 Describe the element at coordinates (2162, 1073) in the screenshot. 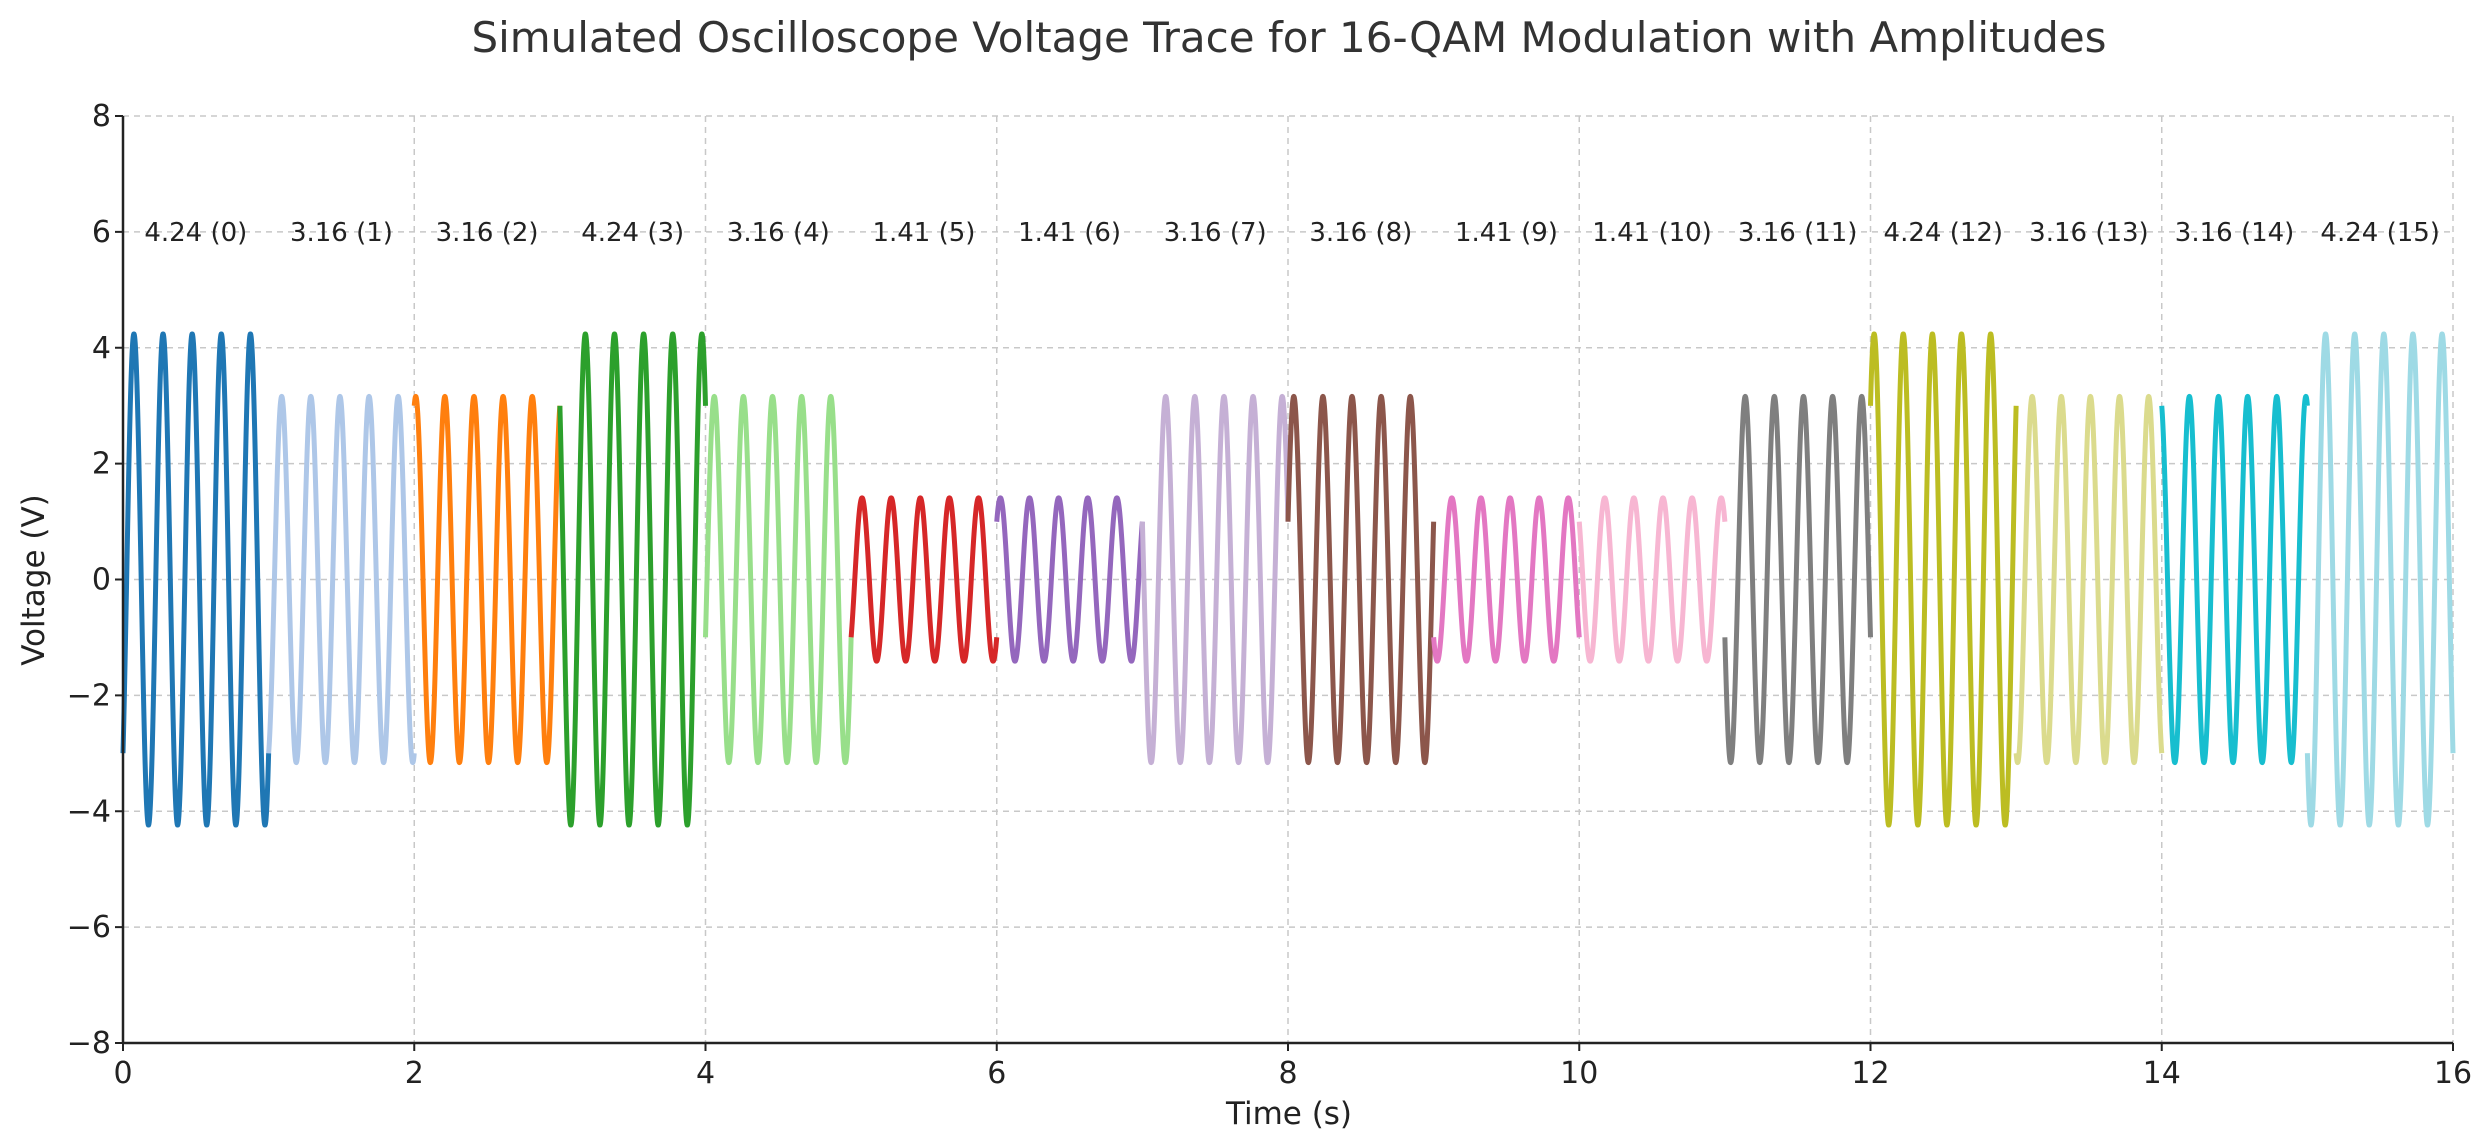

I see `x-tick-label: 14` at that location.